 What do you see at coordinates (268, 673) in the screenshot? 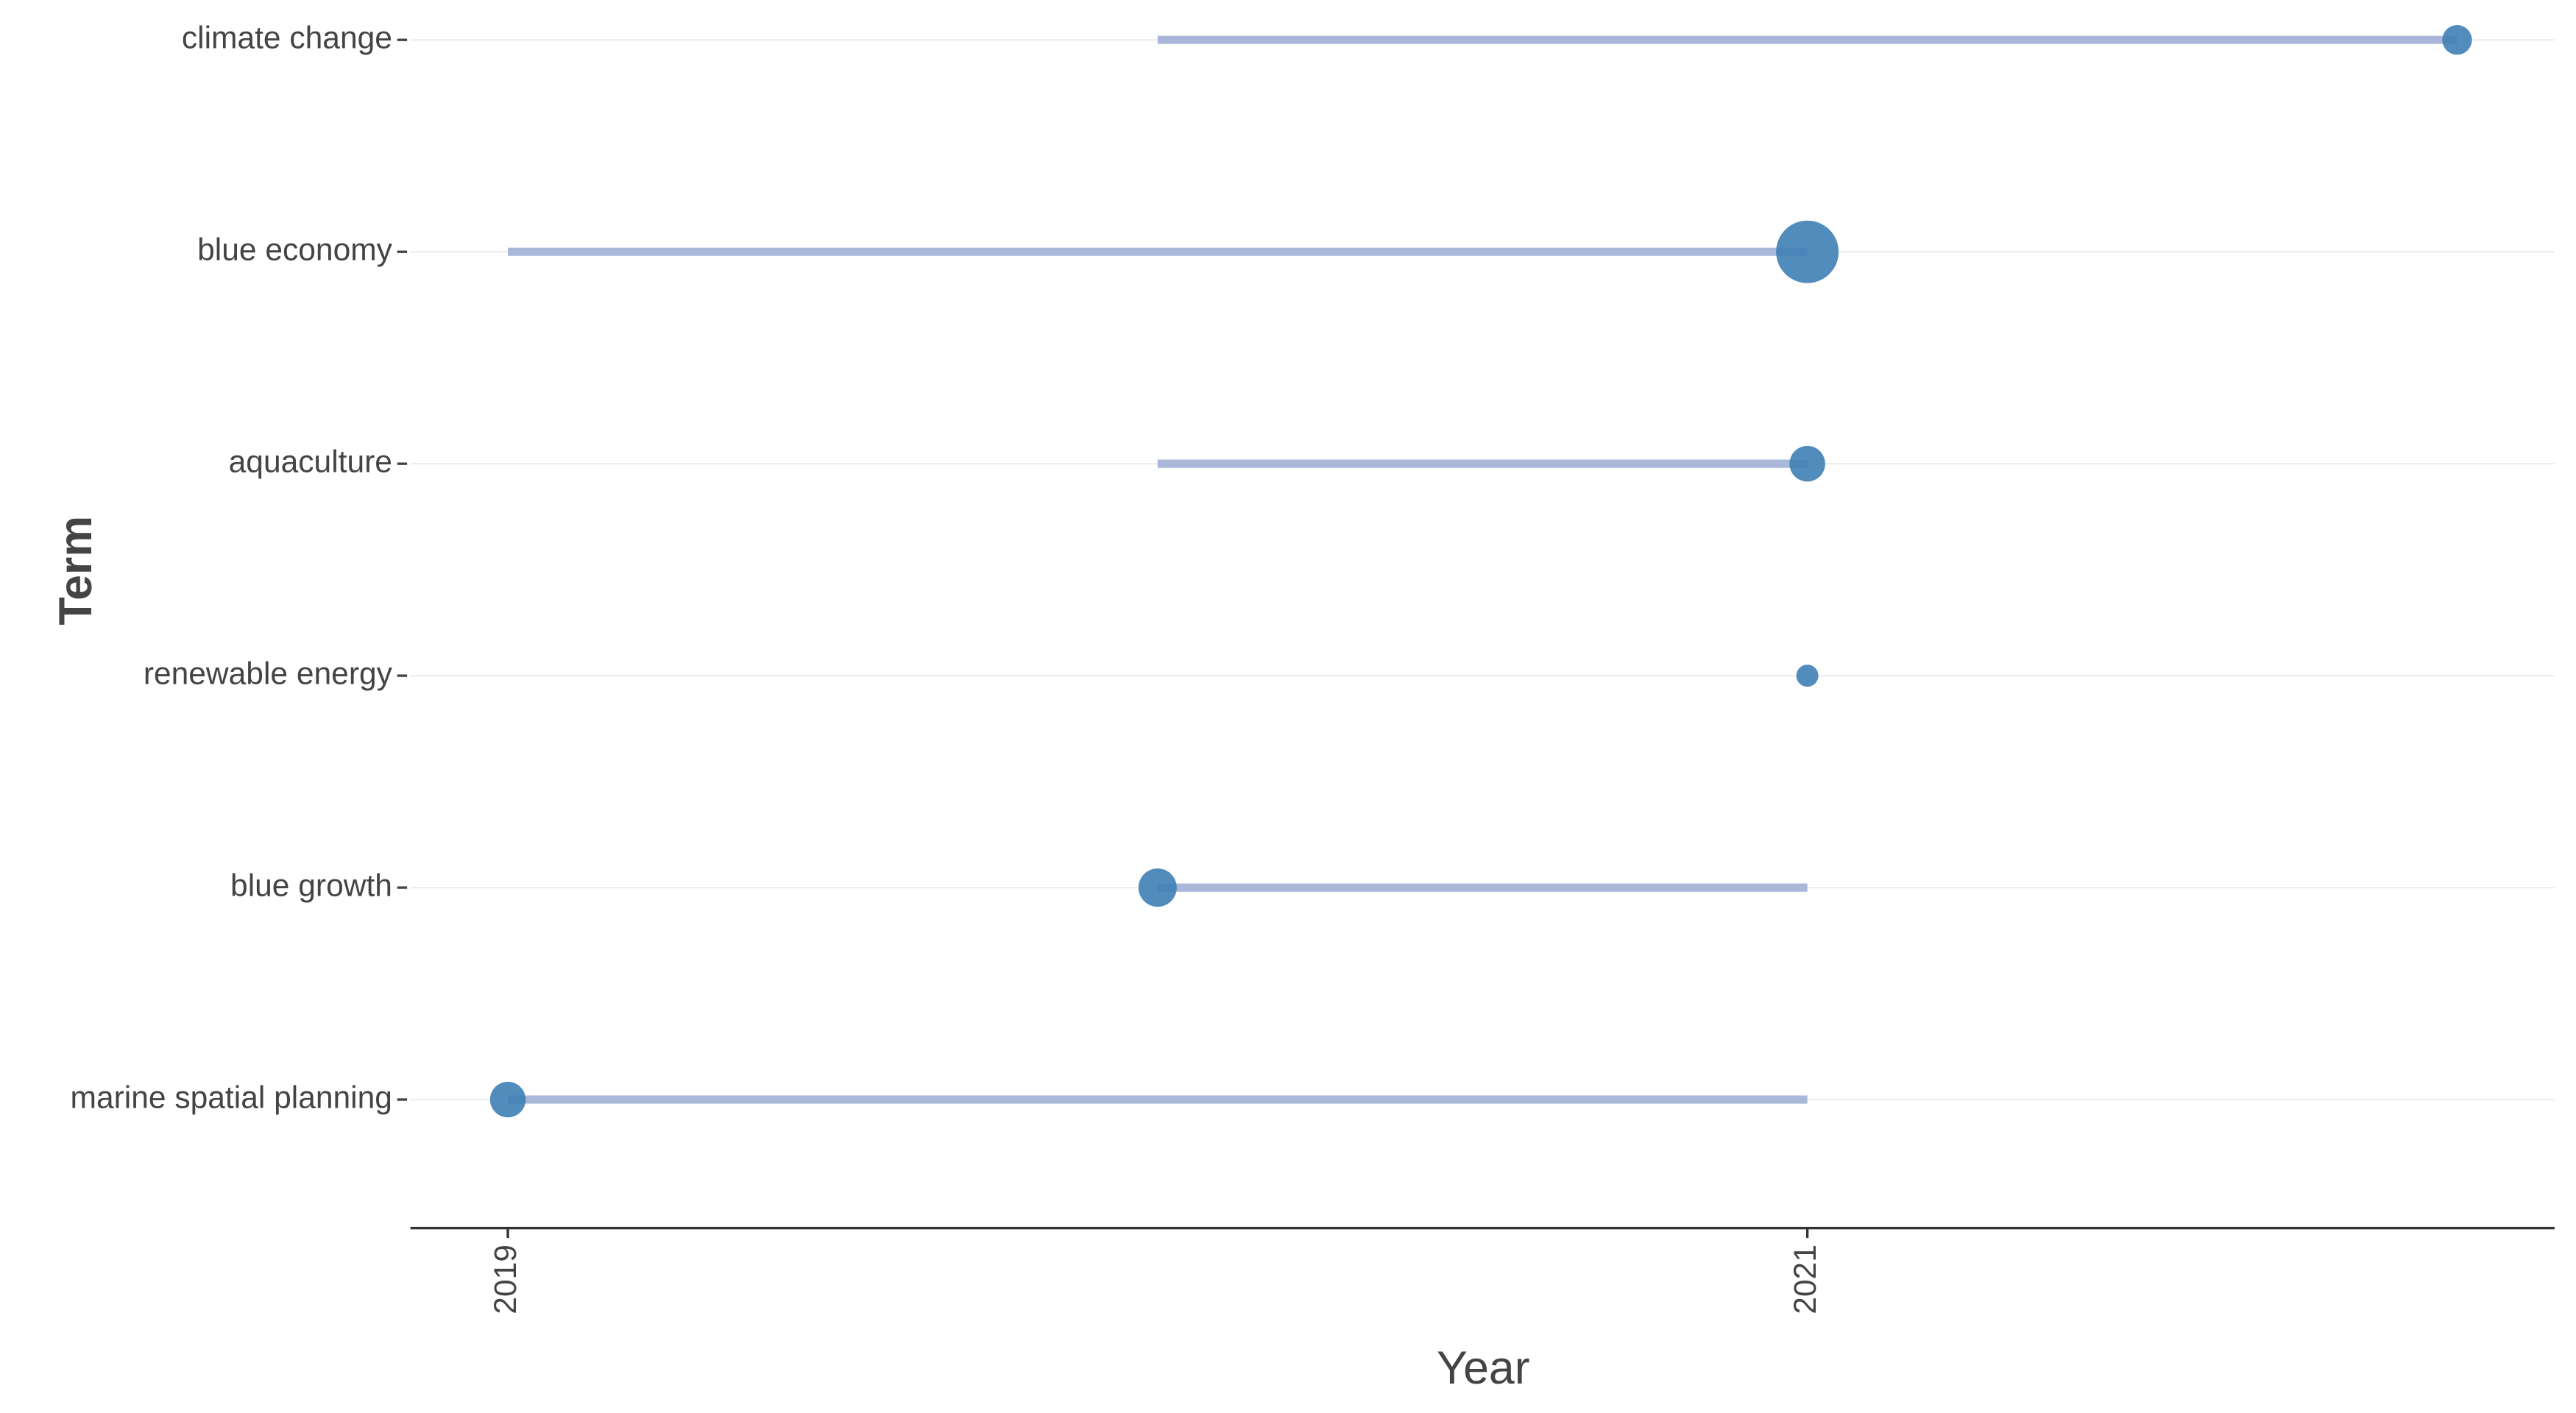
I see `y-tick-label: renewable energy` at bounding box center [268, 673].